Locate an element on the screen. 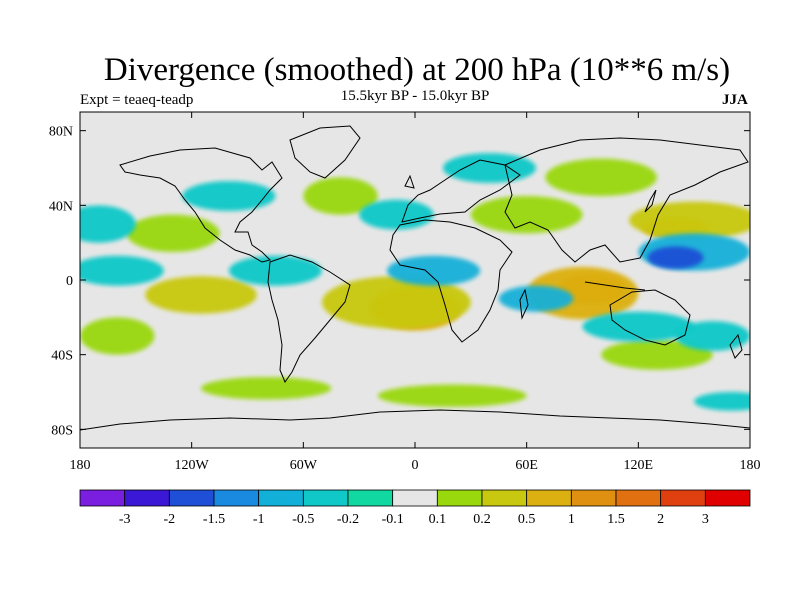 The image size is (800, 600). colorbar-label-7: 0.1 is located at coordinates (438, 519).